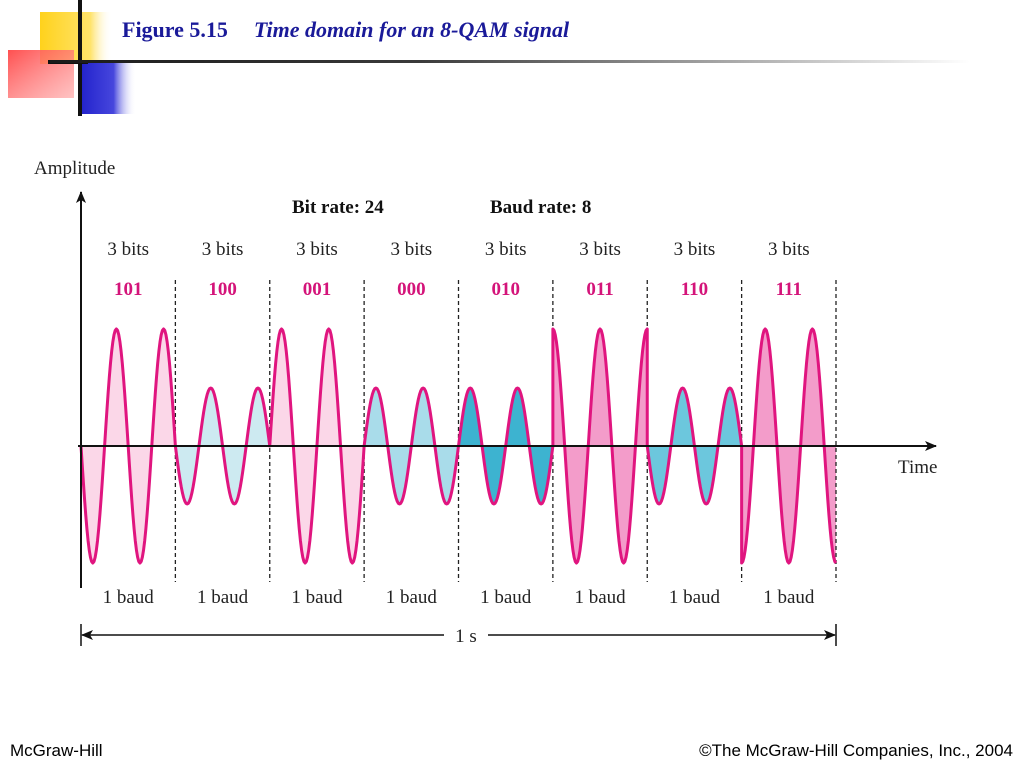 This screenshot has width=1024, height=768. I want to click on baud-rate-label: Baud rate: 8, so click(540, 207).